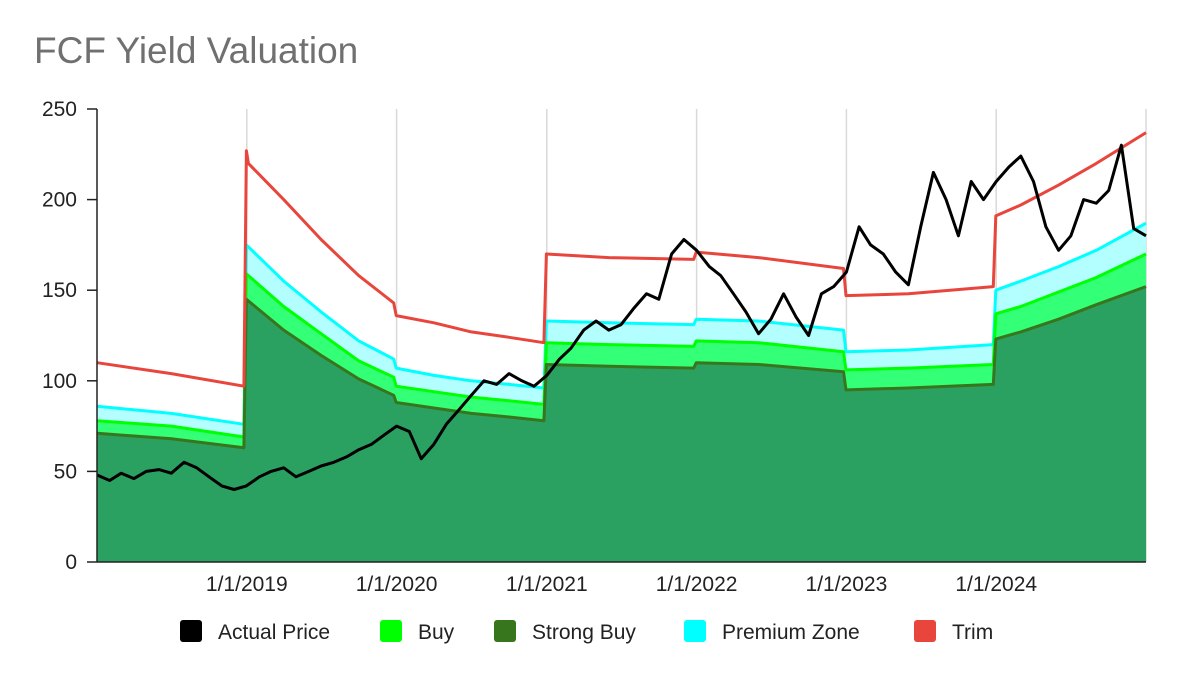 Image resolution: width=1180 pixels, height=678 pixels. What do you see at coordinates (196, 50) in the screenshot?
I see `chart-title: FCF Yield Valuation` at bounding box center [196, 50].